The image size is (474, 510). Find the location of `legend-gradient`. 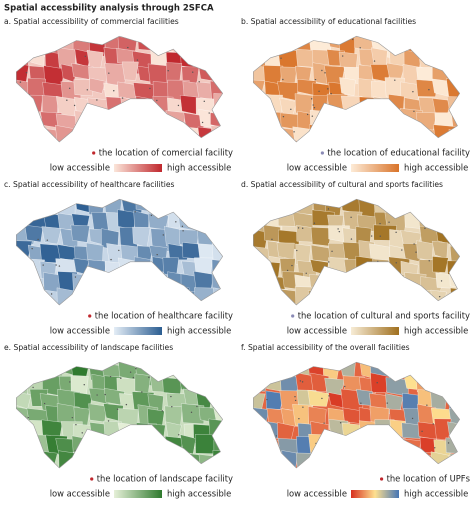

legend-gradient is located at coordinates (375, 168).